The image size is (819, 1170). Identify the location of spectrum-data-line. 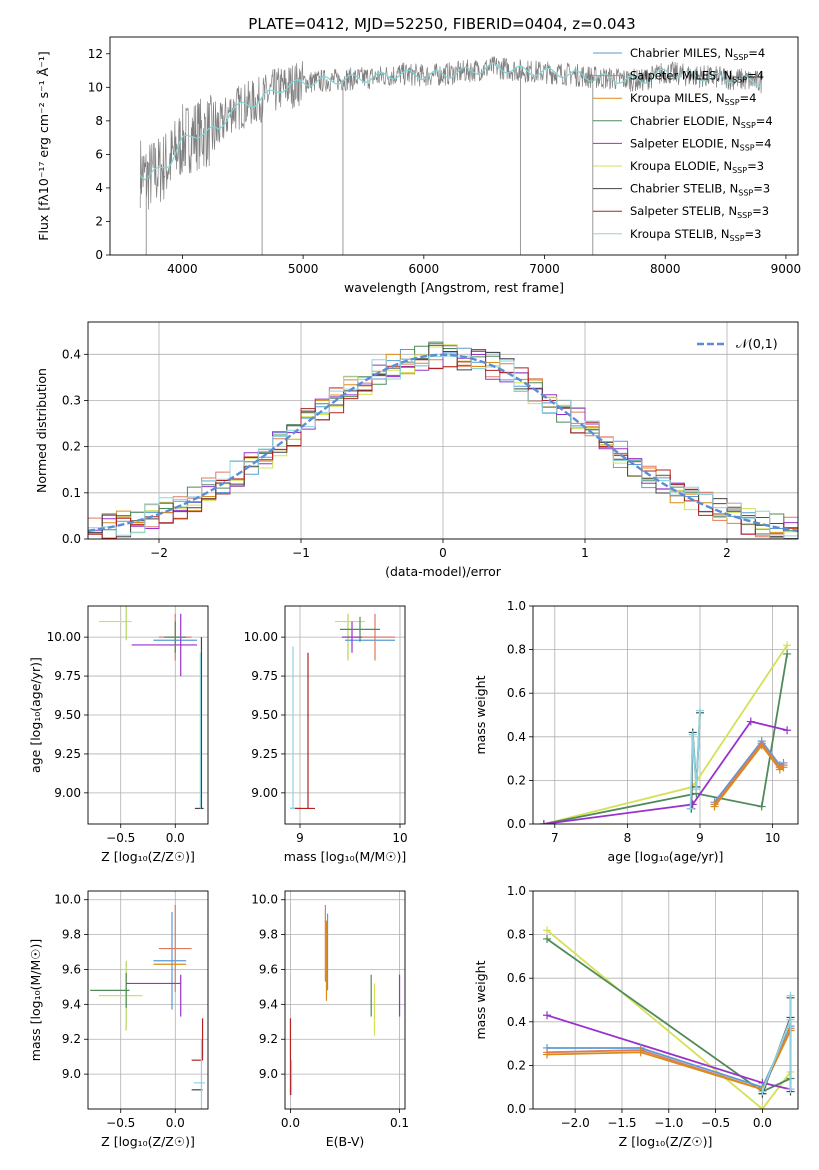
(450, 132).